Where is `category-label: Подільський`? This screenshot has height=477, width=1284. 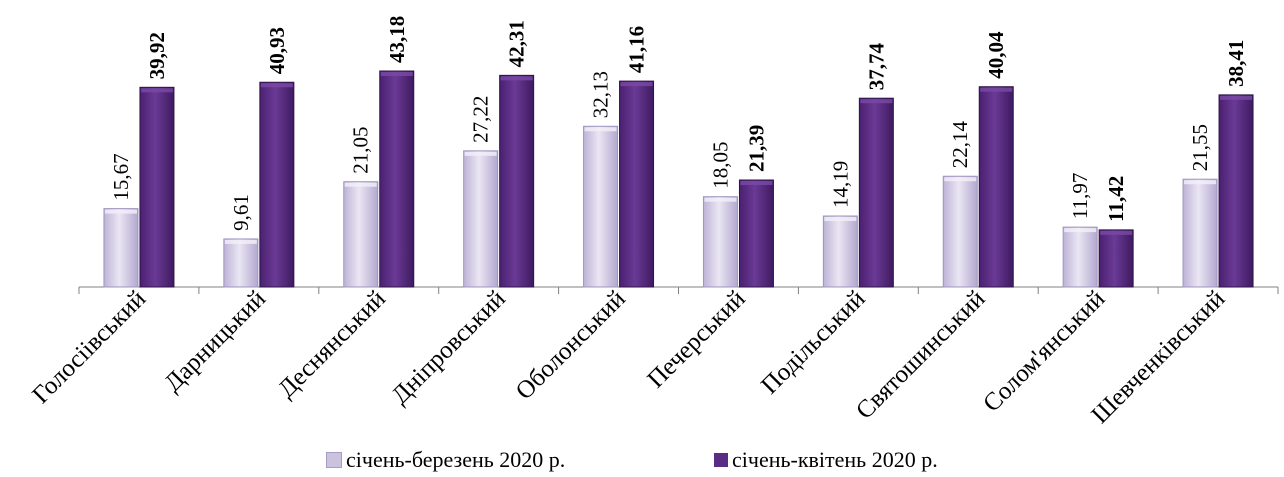 category-label: Подільський is located at coordinates (813, 342).